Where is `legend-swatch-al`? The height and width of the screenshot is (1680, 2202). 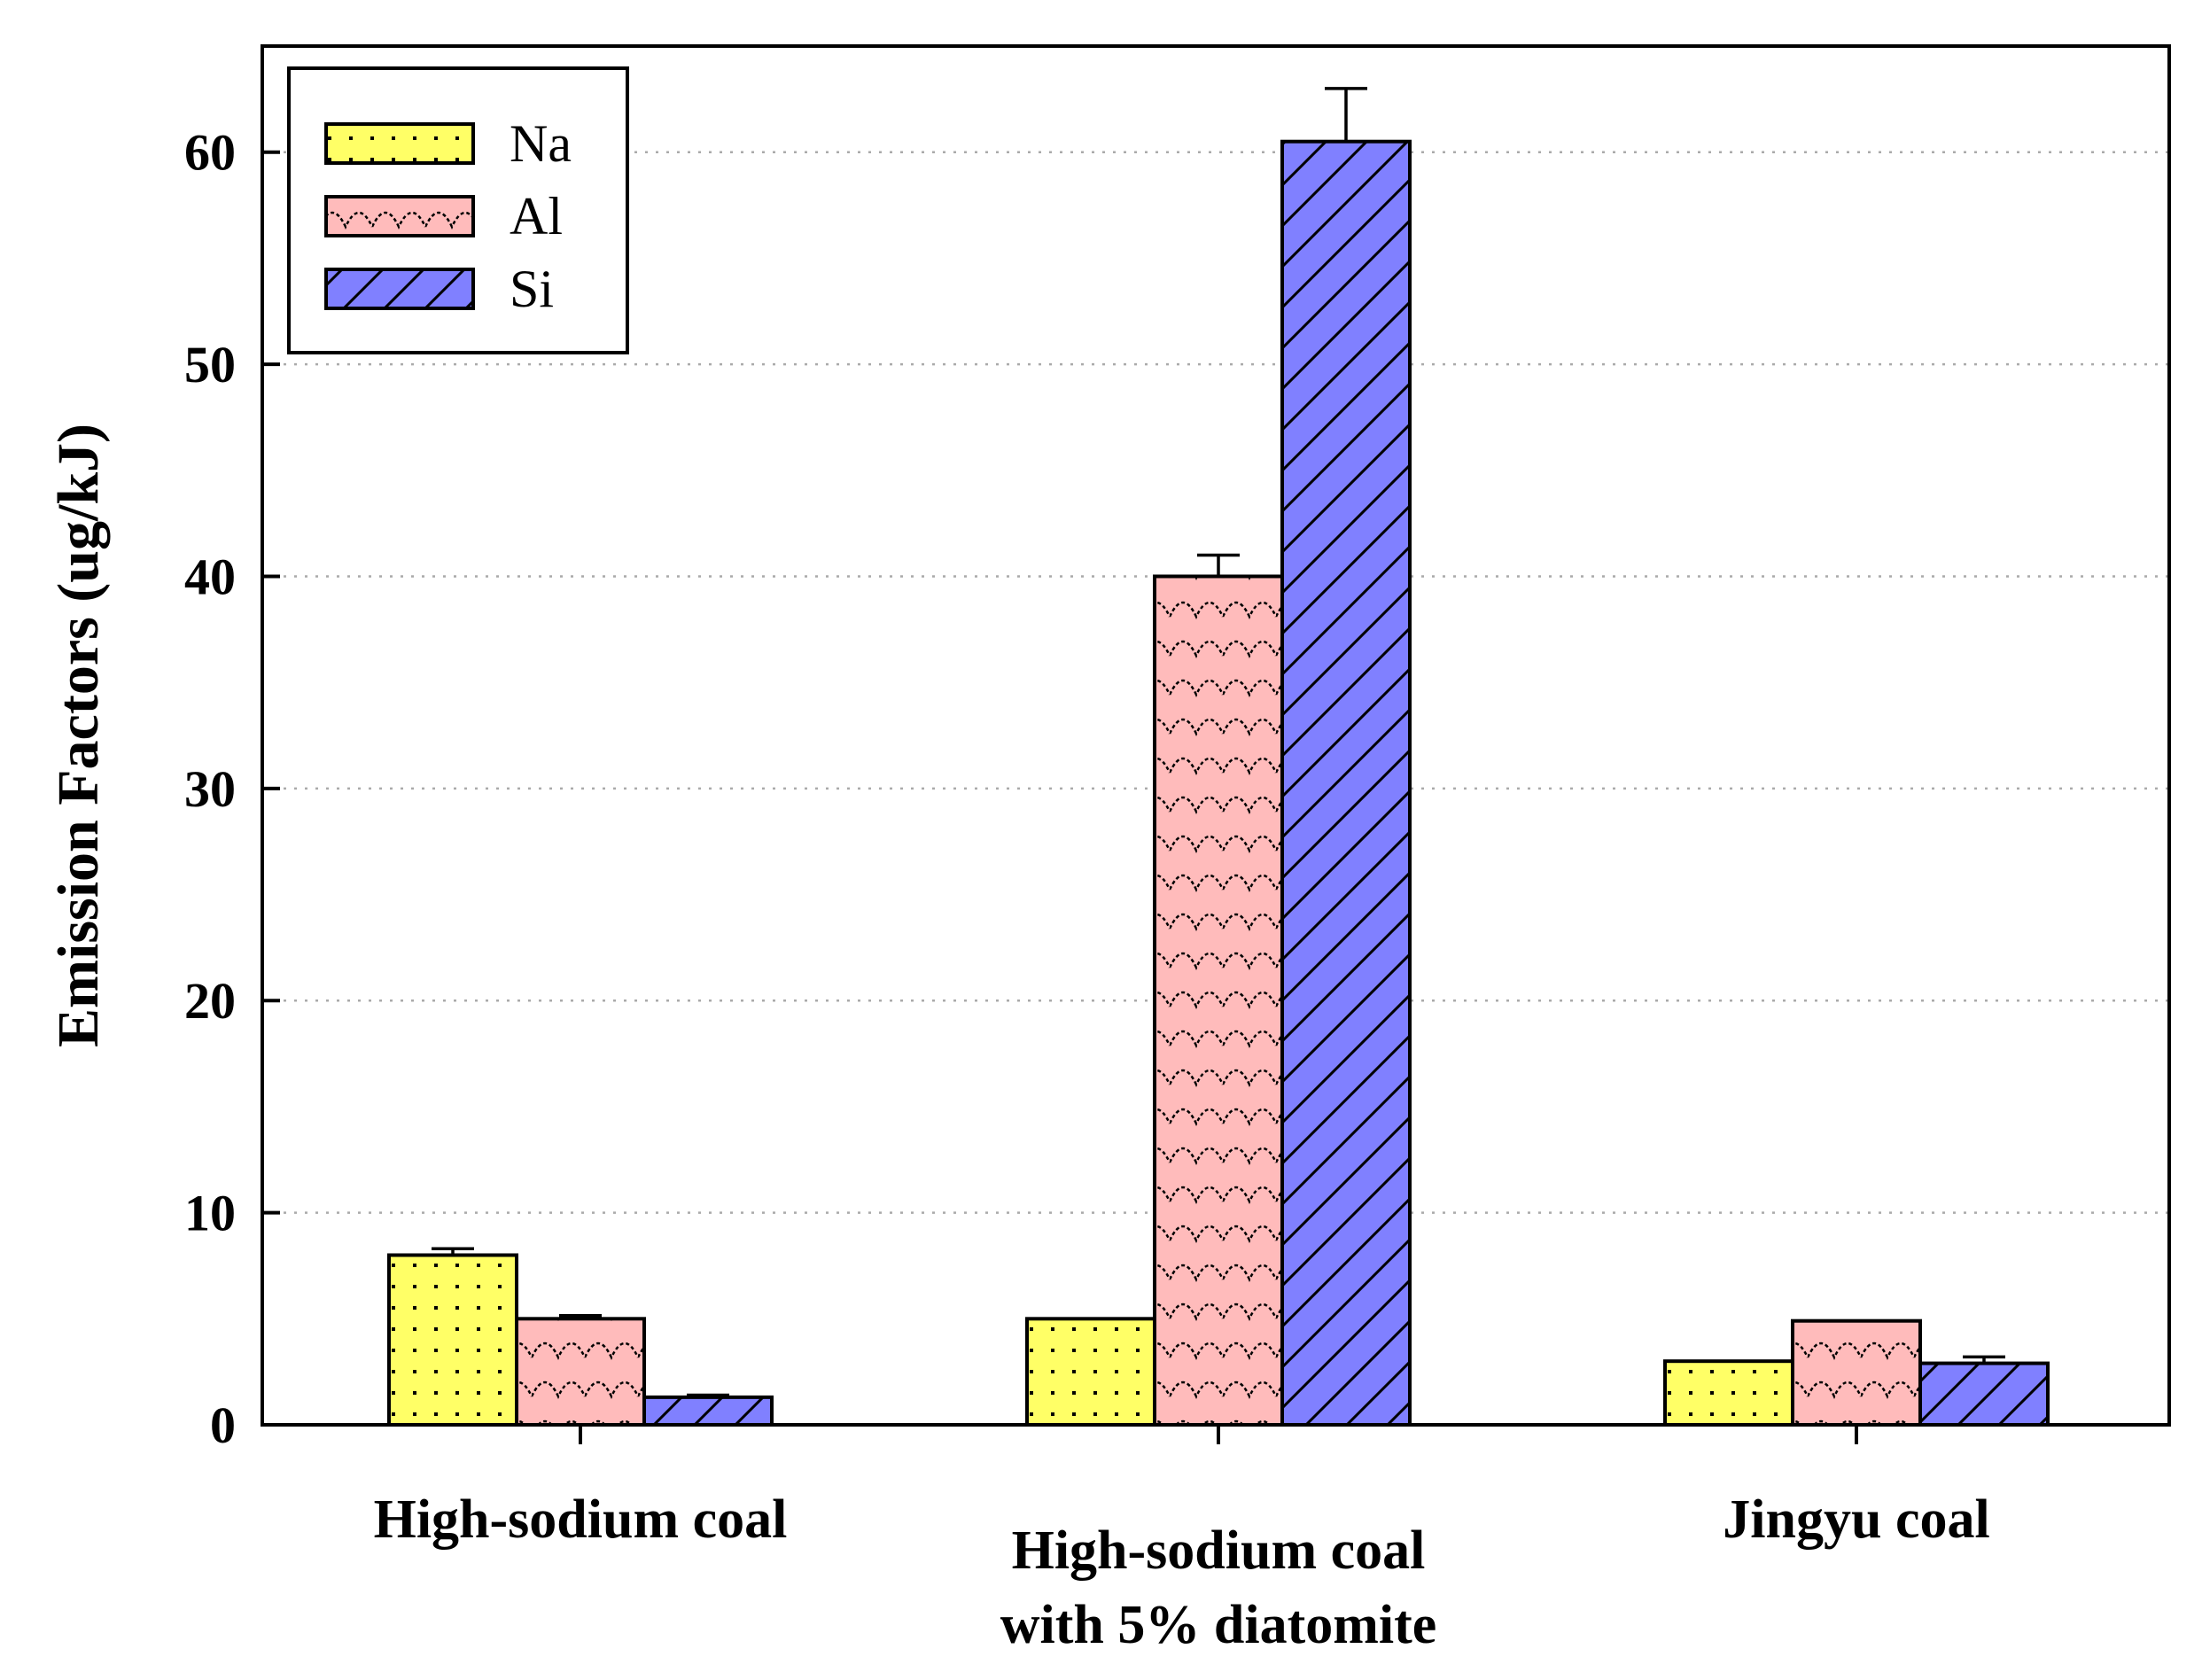 legend-swatch-al is located at coordinates (399, 216).